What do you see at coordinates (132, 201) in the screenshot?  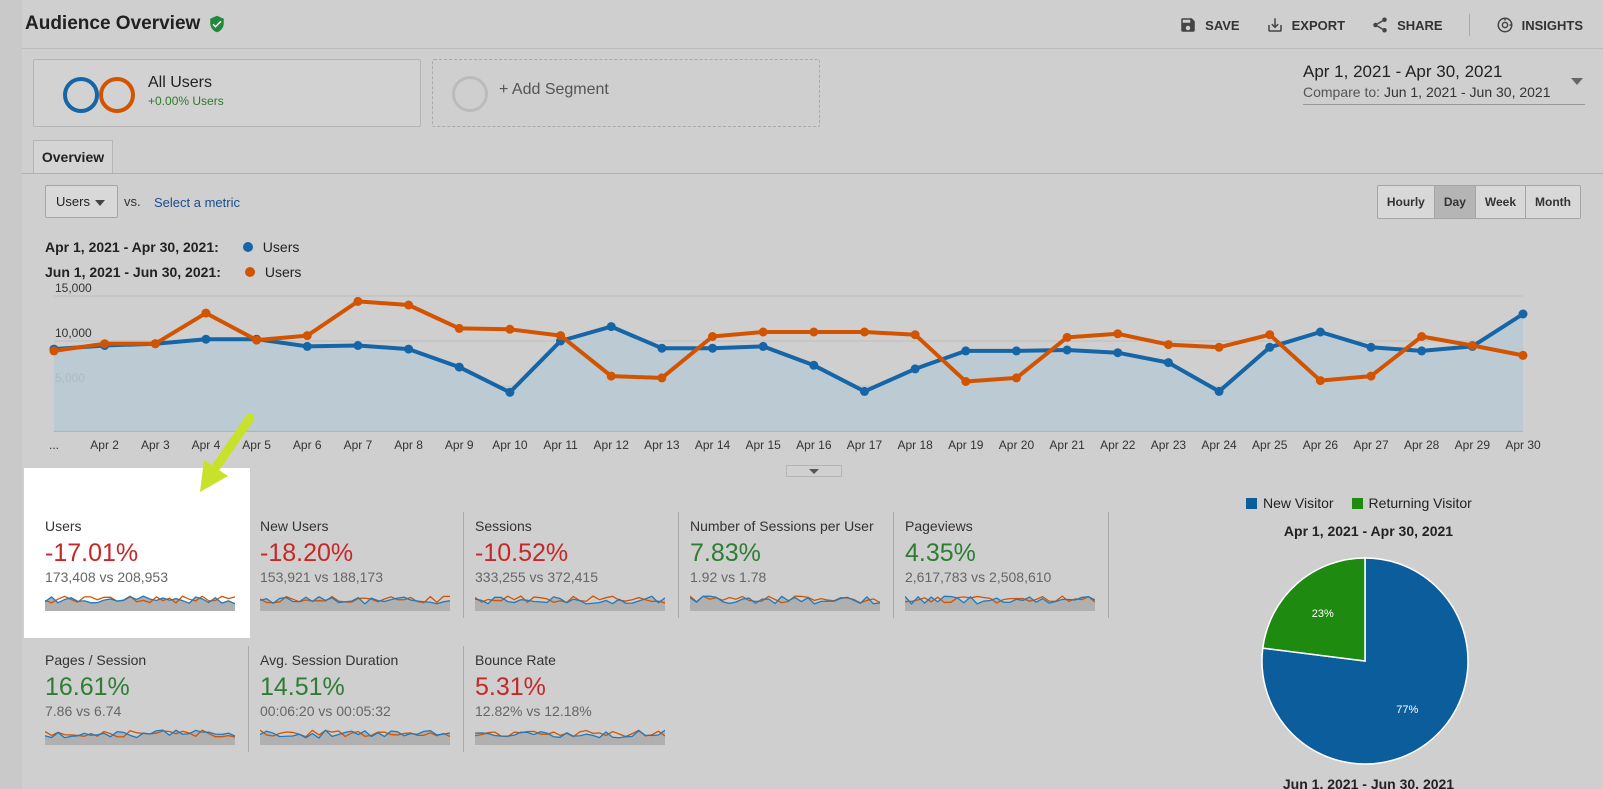 I see `vs-label: vs.` at bounding box center [132, 201].